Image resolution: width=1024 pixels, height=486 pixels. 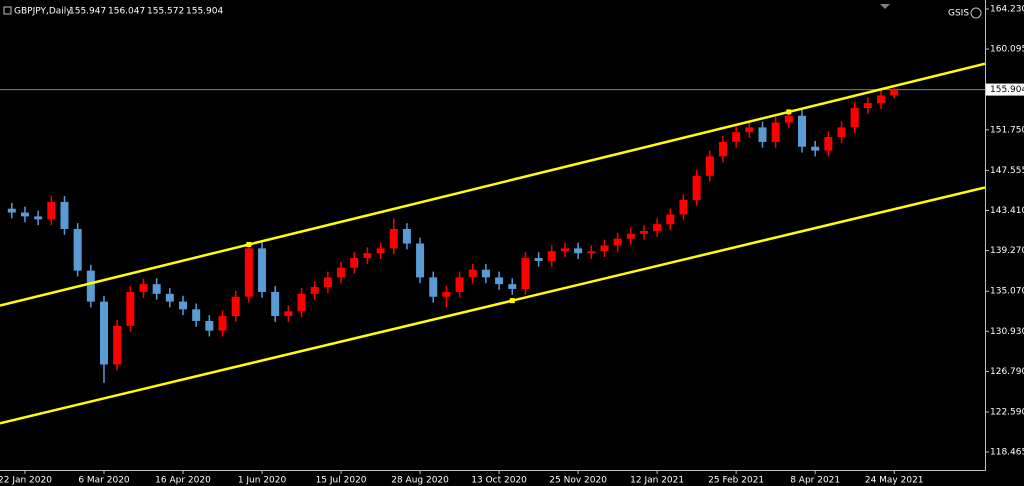 I want to click on x-tick-label: 25 Nov 2020, so click(x=578, y=481).